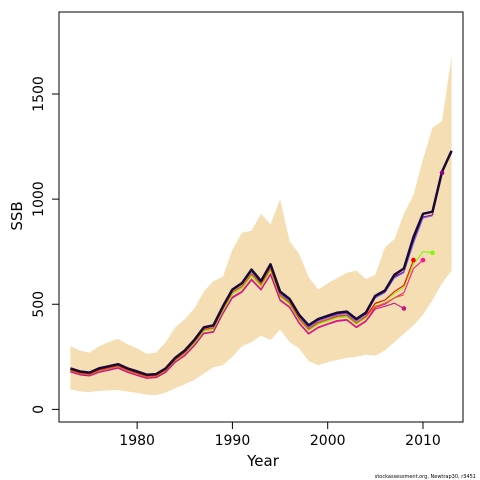 This screenshot has width=480, height=480. Describe the element at coordinates (39, 409) in the screenshot. I see `y-tick-label: 0` at that location.